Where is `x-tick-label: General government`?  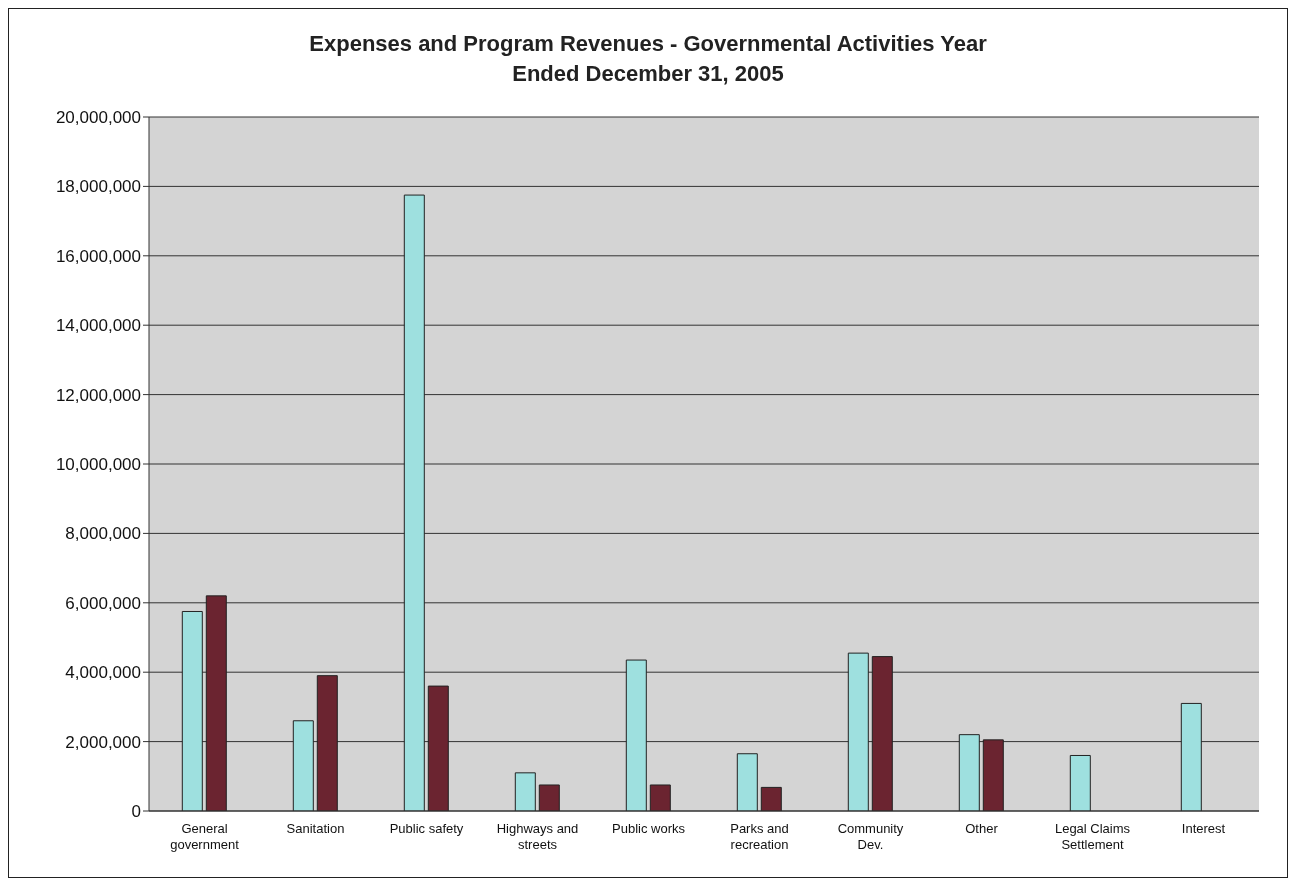
x-tick-label: General government is located at coordinates (205, 836).